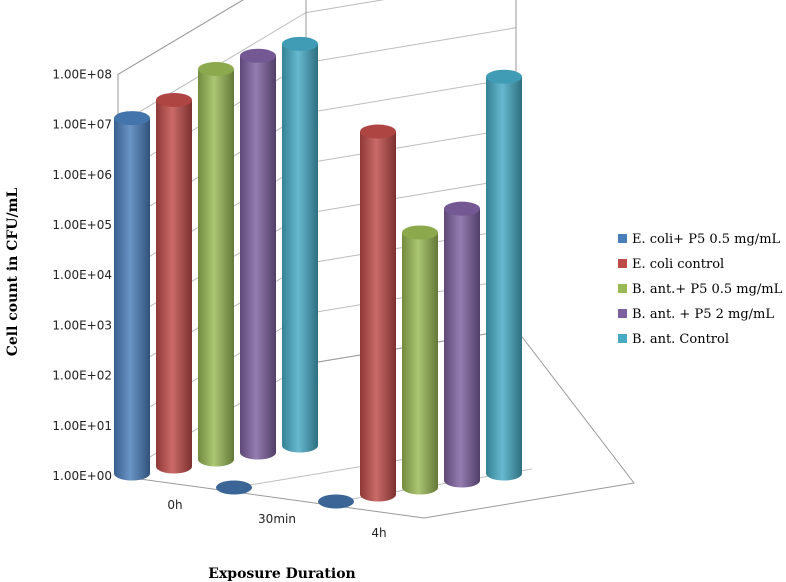  I want to click on y-tick-label: 1.00E+05, so click(82, 225).